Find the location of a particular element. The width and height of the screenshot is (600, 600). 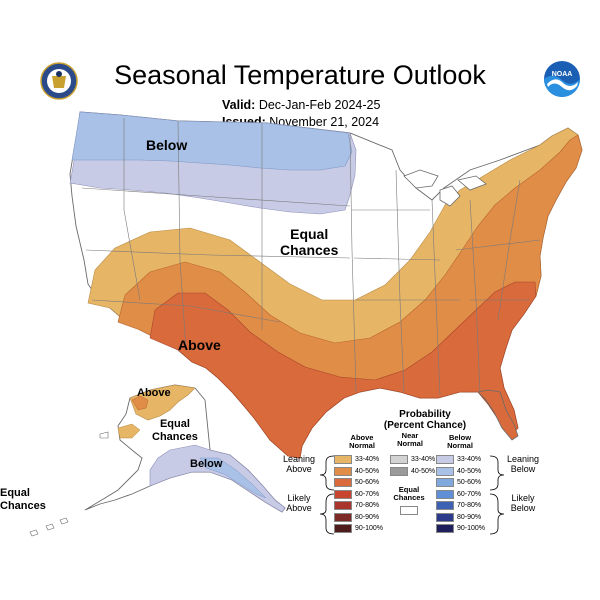

legend-label-near-1: 40-50% is located at coordinates (423, 471).